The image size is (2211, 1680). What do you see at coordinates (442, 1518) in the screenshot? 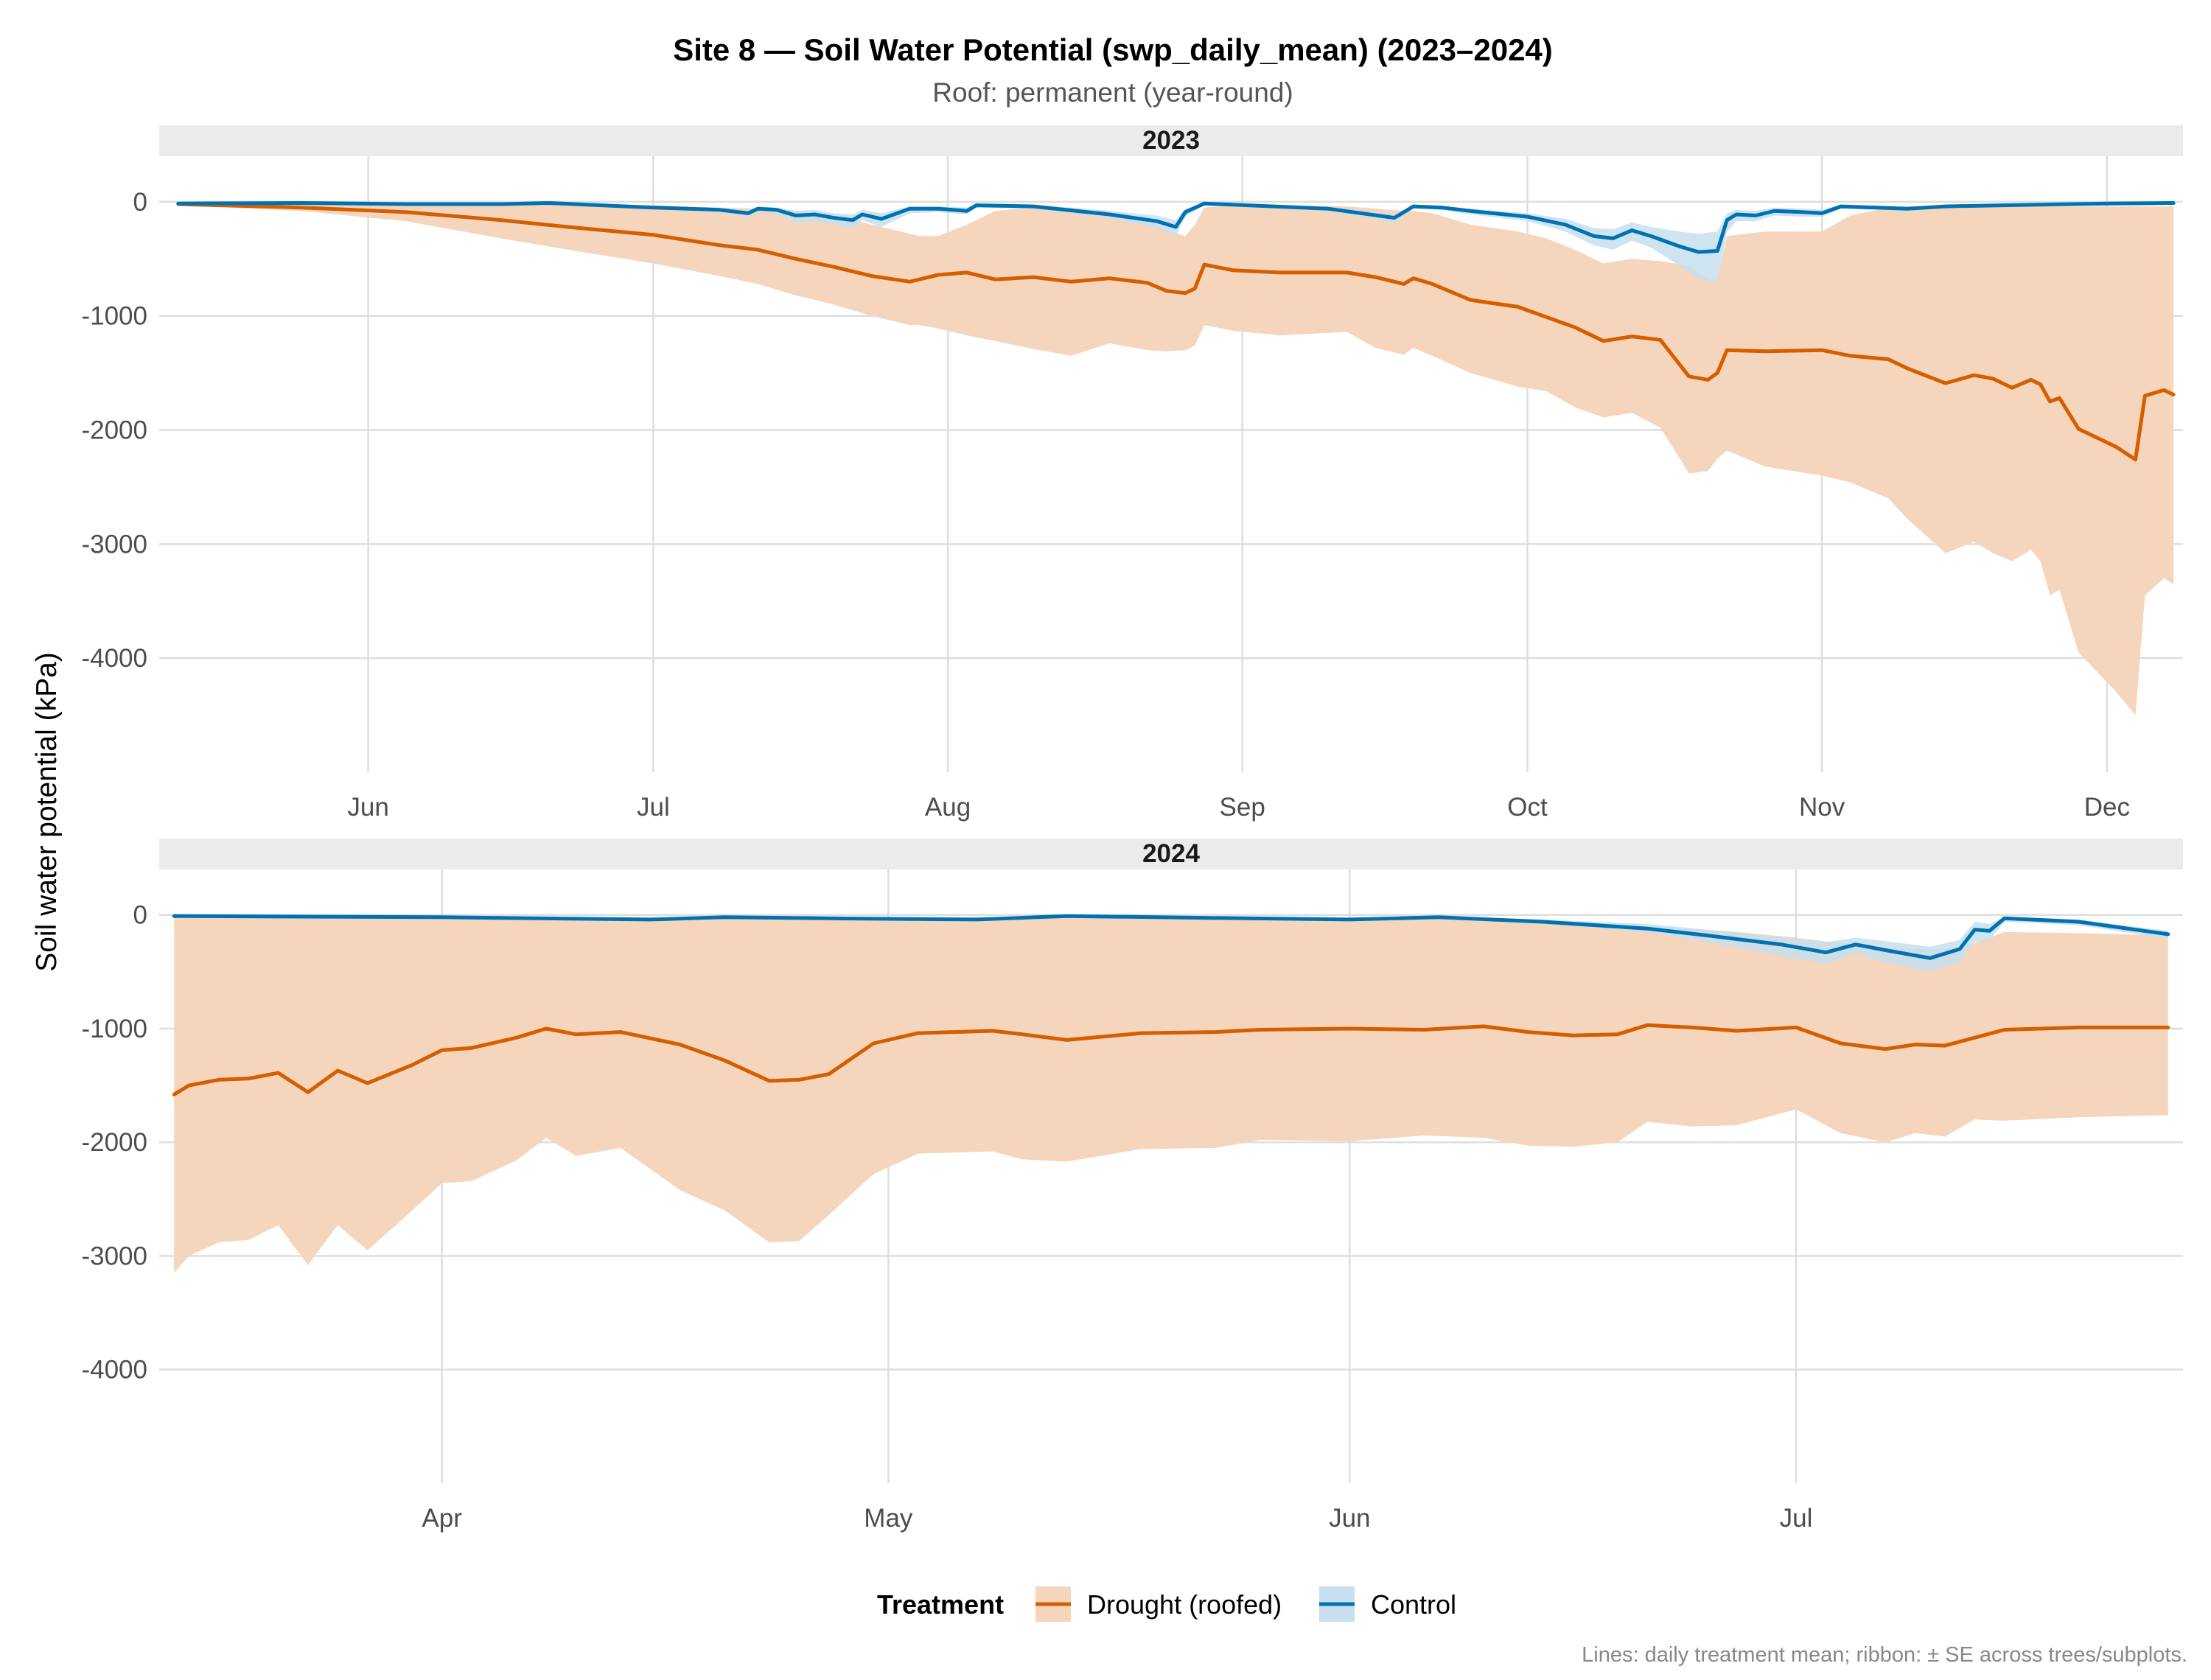
I see `x-tick-label: Apr` at bounding box center [442, 1518].